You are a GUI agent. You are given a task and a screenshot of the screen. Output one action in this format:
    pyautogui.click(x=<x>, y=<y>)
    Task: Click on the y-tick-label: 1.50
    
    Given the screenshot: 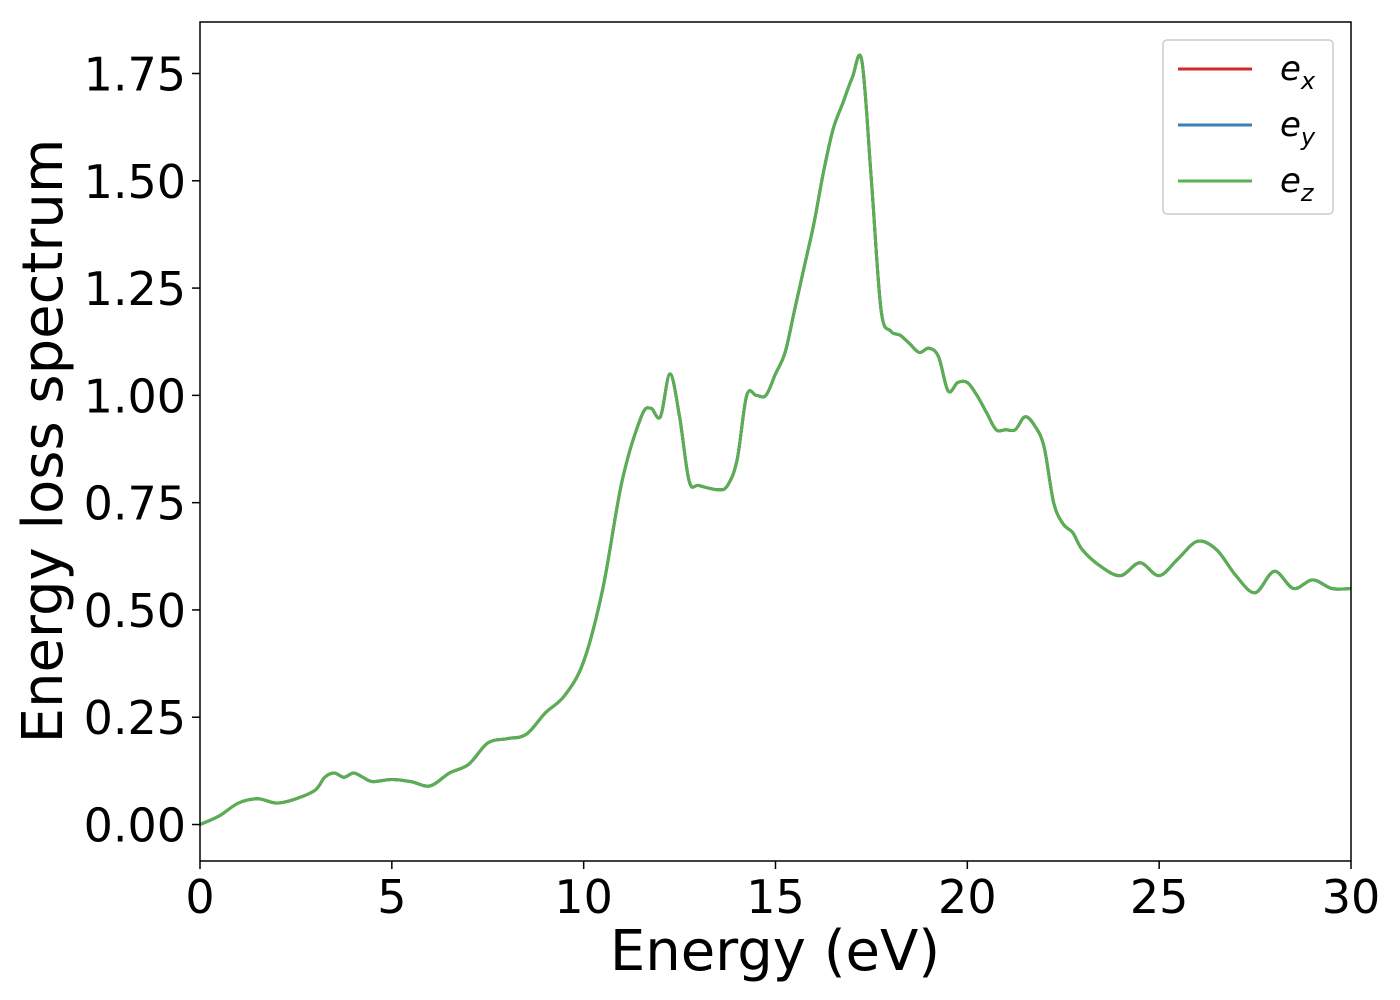 What is the action you would take?
    pyautogui.click(x=135, y=182)
    